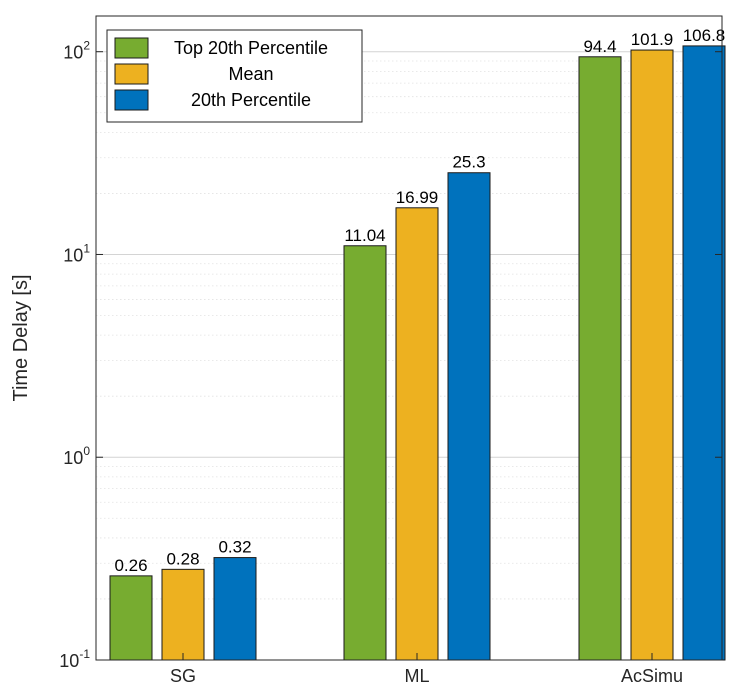  Describe the element at coordinates (21, 337) in the screenshot. I see `y-axis-title: Time Delay [s]` at that location.